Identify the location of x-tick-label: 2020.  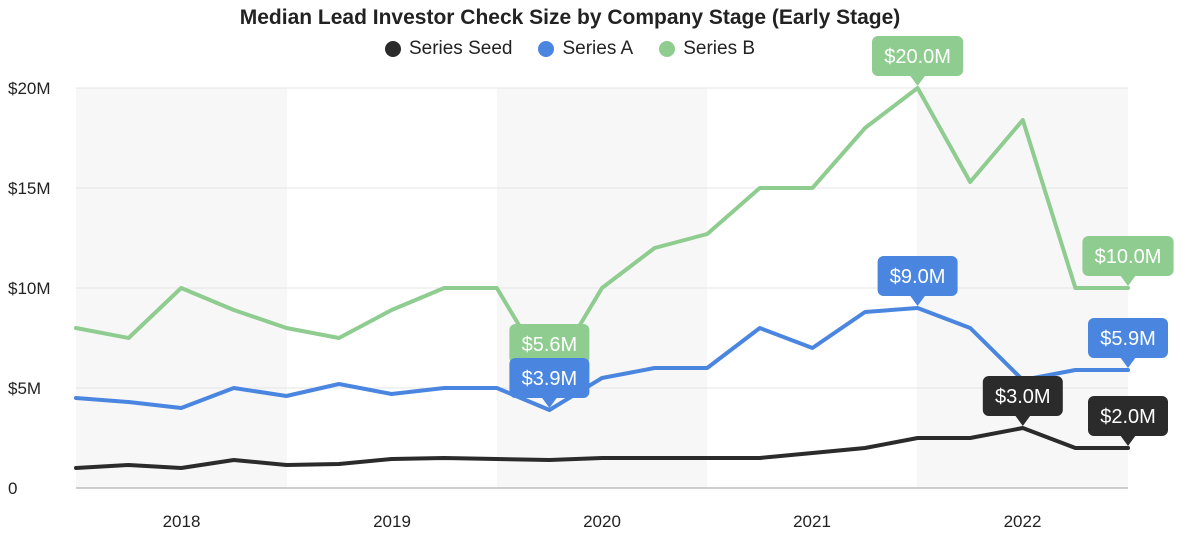
(602, 521).